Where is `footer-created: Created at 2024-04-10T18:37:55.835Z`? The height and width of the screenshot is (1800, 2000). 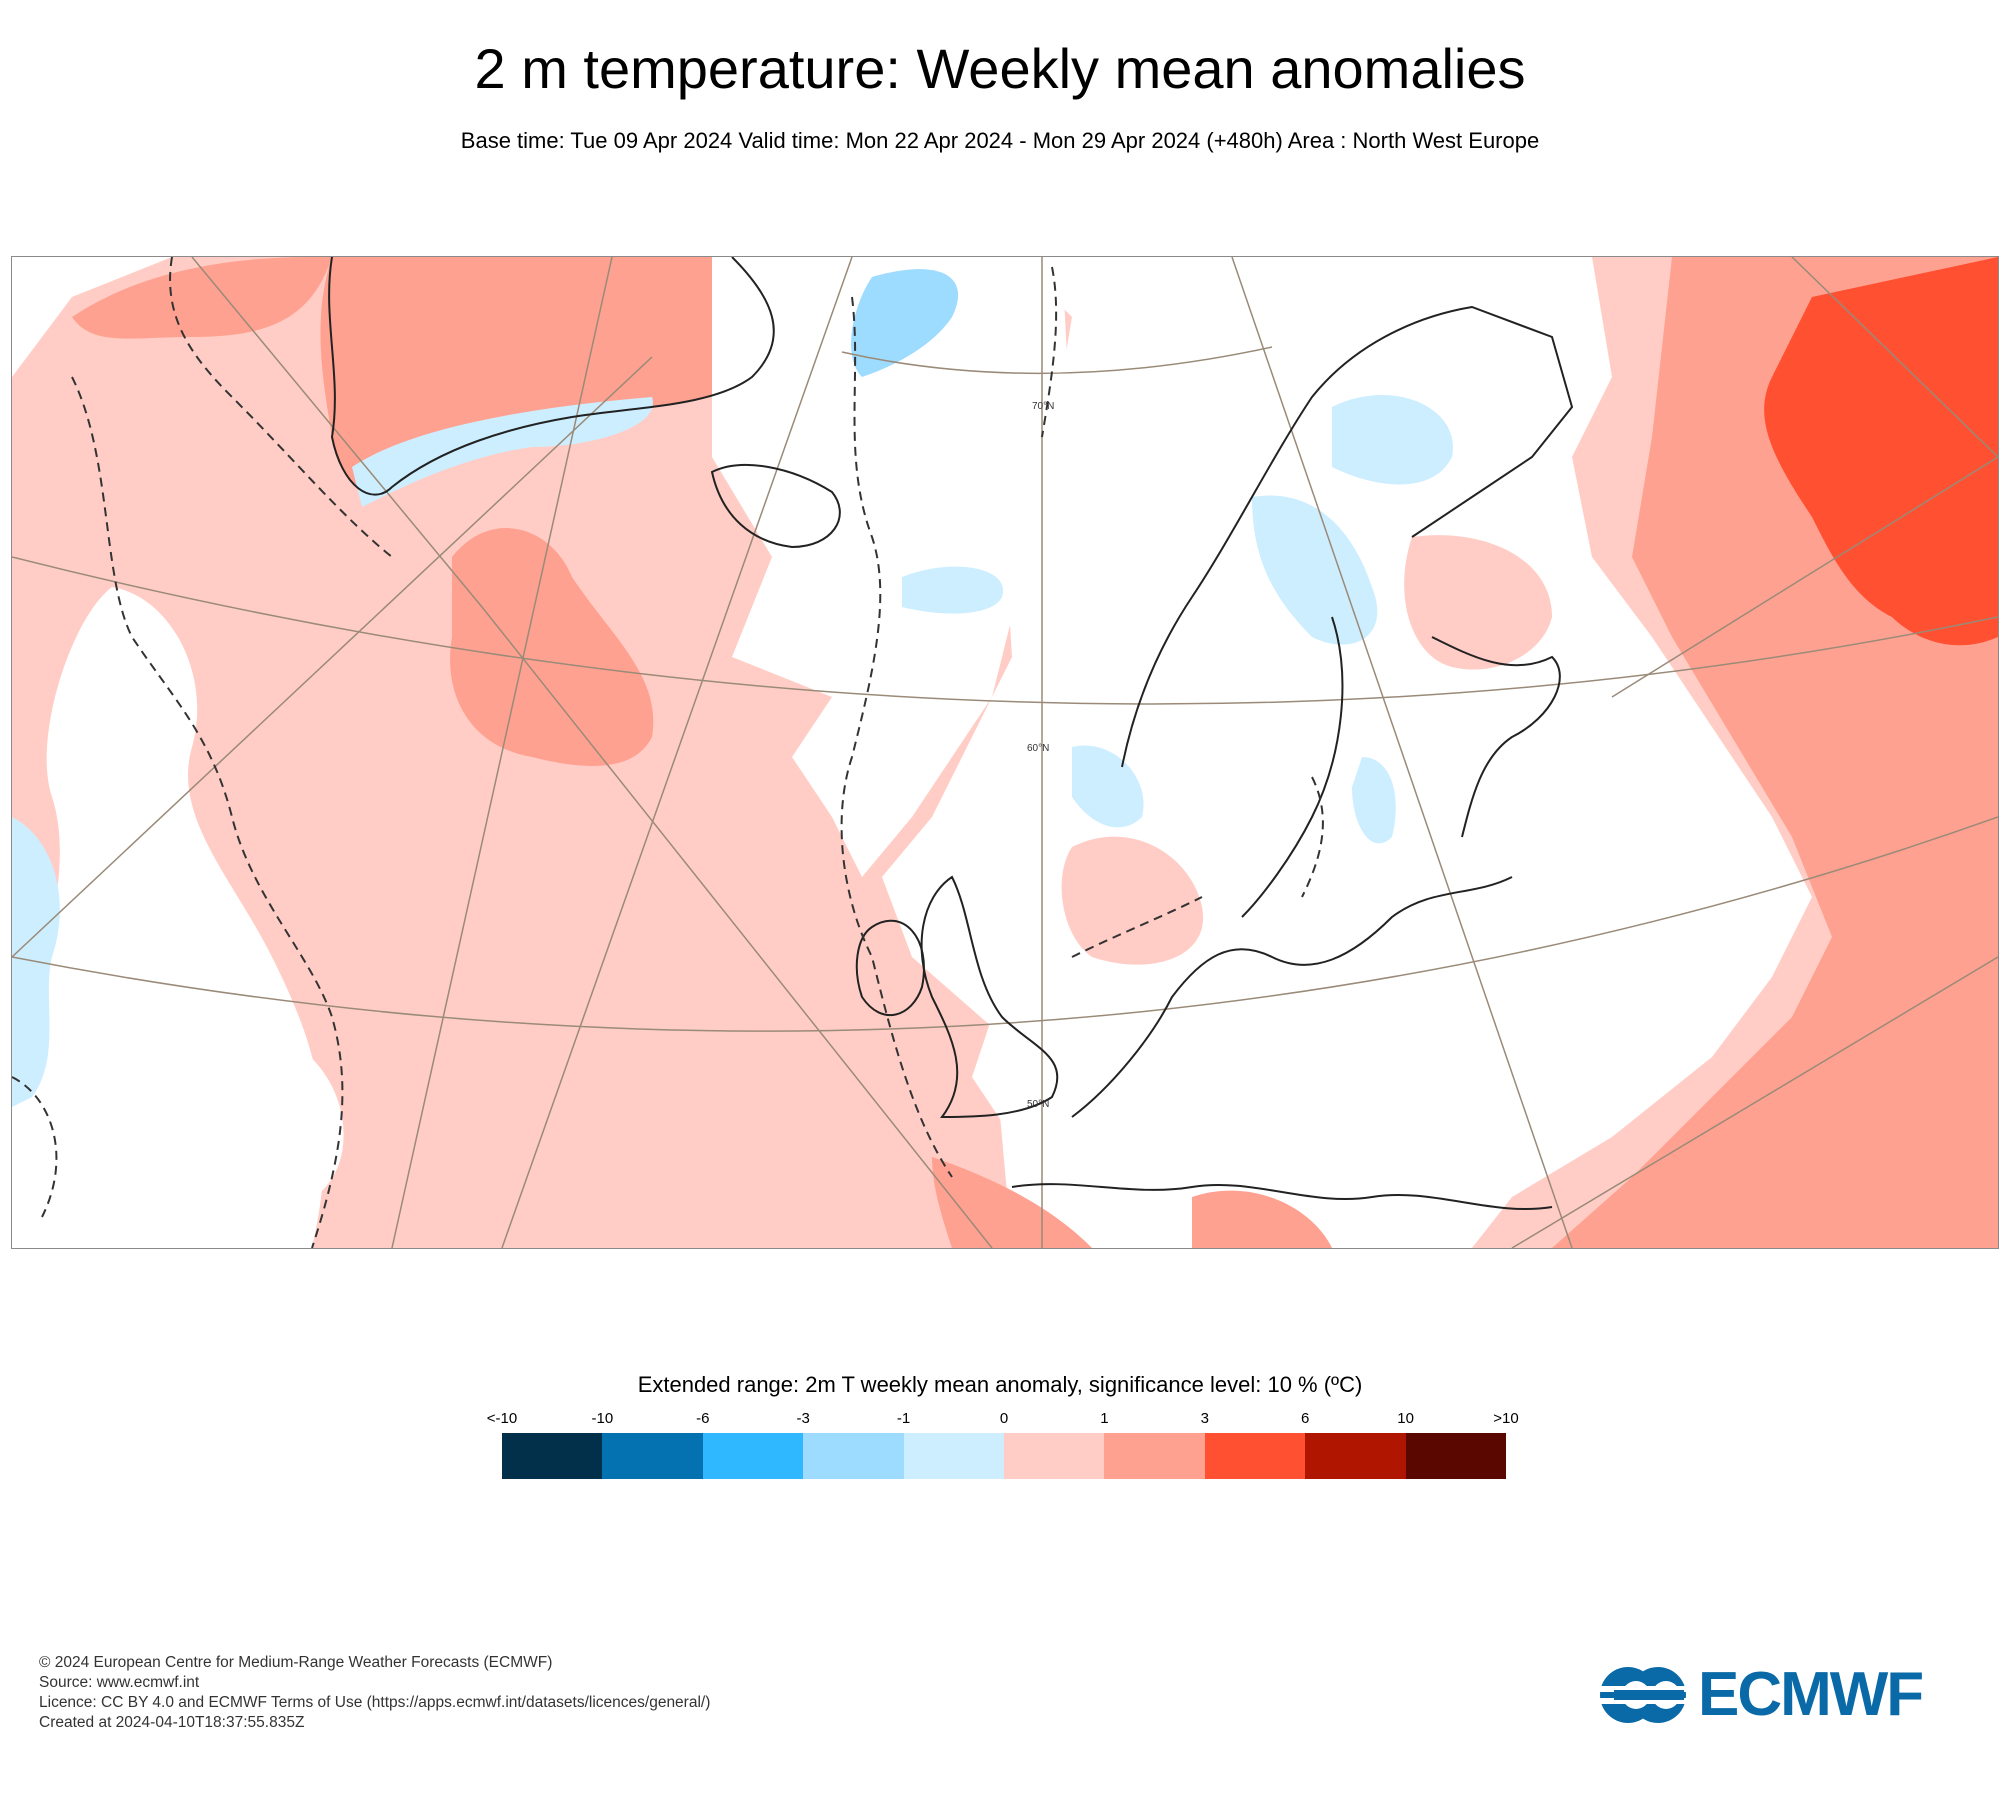 footer-created: Created at 2024-04-10T18:37:55.835Z is located at coordinates (172, 1722).